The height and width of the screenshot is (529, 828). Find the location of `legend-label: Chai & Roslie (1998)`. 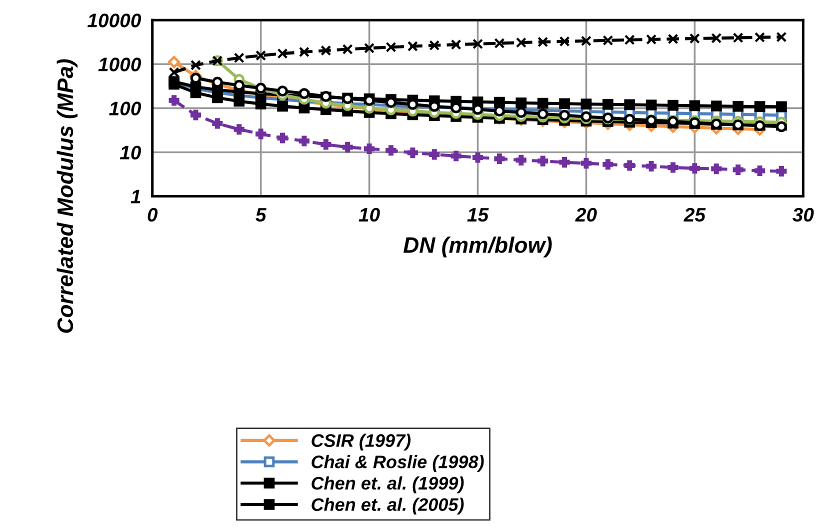

legend-label: Chai & Roslie (1998) is located at coordinates (398, 463).